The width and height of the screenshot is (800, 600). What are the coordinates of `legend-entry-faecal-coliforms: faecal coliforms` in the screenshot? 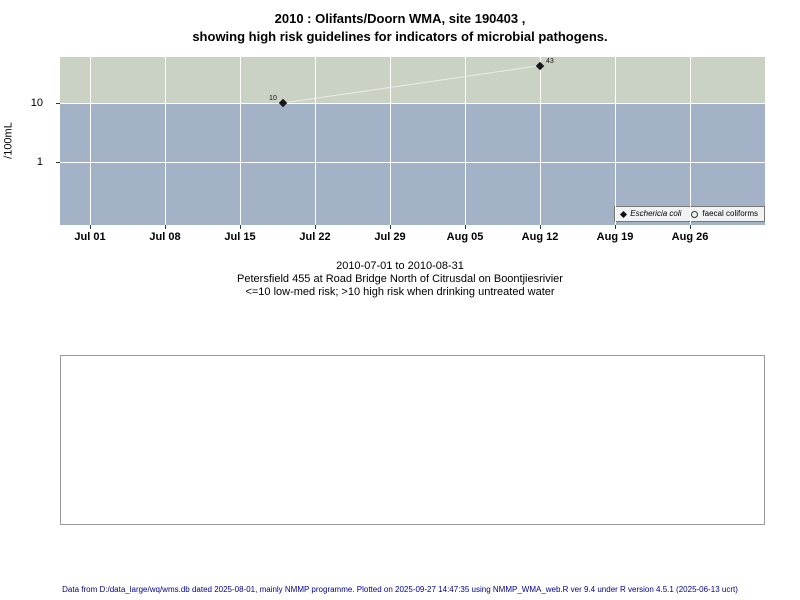 It's located at (724, 214).